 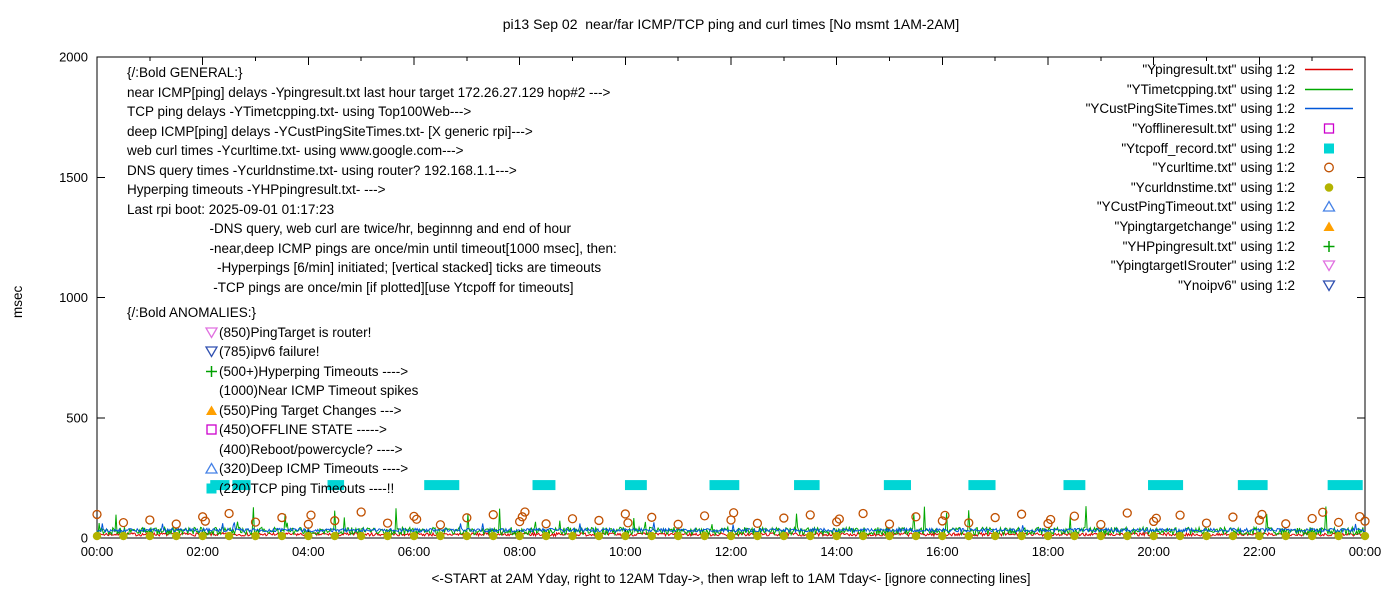 What do you see at coordinates (519, 551) in the screenshot?
I see `x-tick-label: 08:00` at bounding box center [519, 551].